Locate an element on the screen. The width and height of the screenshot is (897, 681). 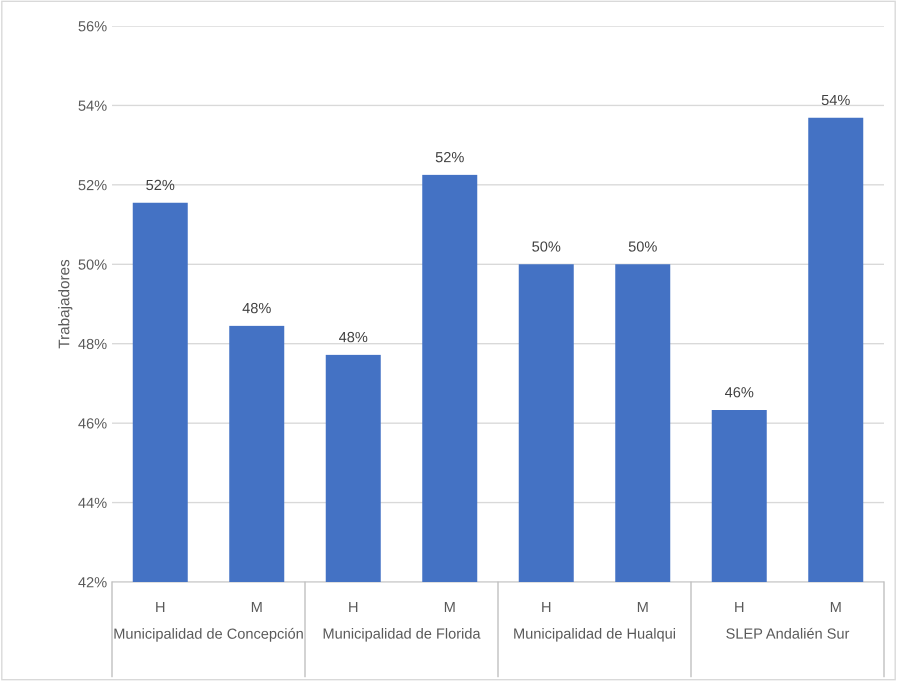
y-tick-label: 48% is located at coordinates (92, 344).